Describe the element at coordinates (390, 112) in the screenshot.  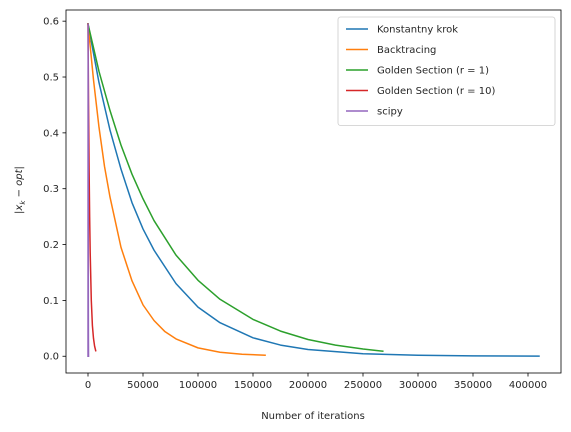
I see `legend-label-5: scipy` at that location.